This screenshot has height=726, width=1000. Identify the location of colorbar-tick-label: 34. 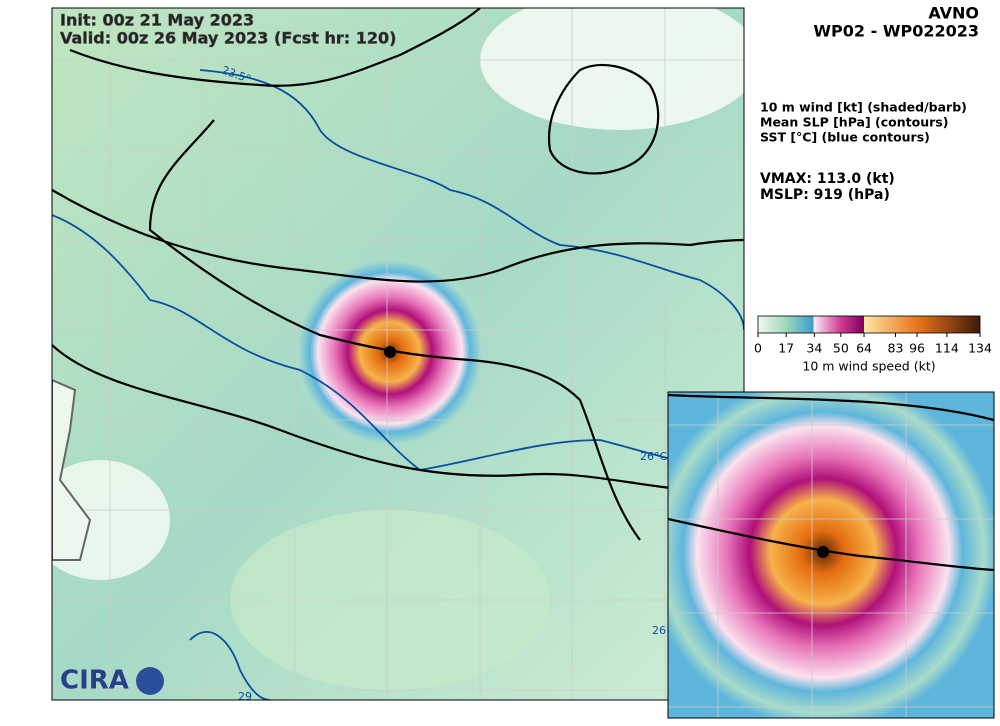
(814, 348).